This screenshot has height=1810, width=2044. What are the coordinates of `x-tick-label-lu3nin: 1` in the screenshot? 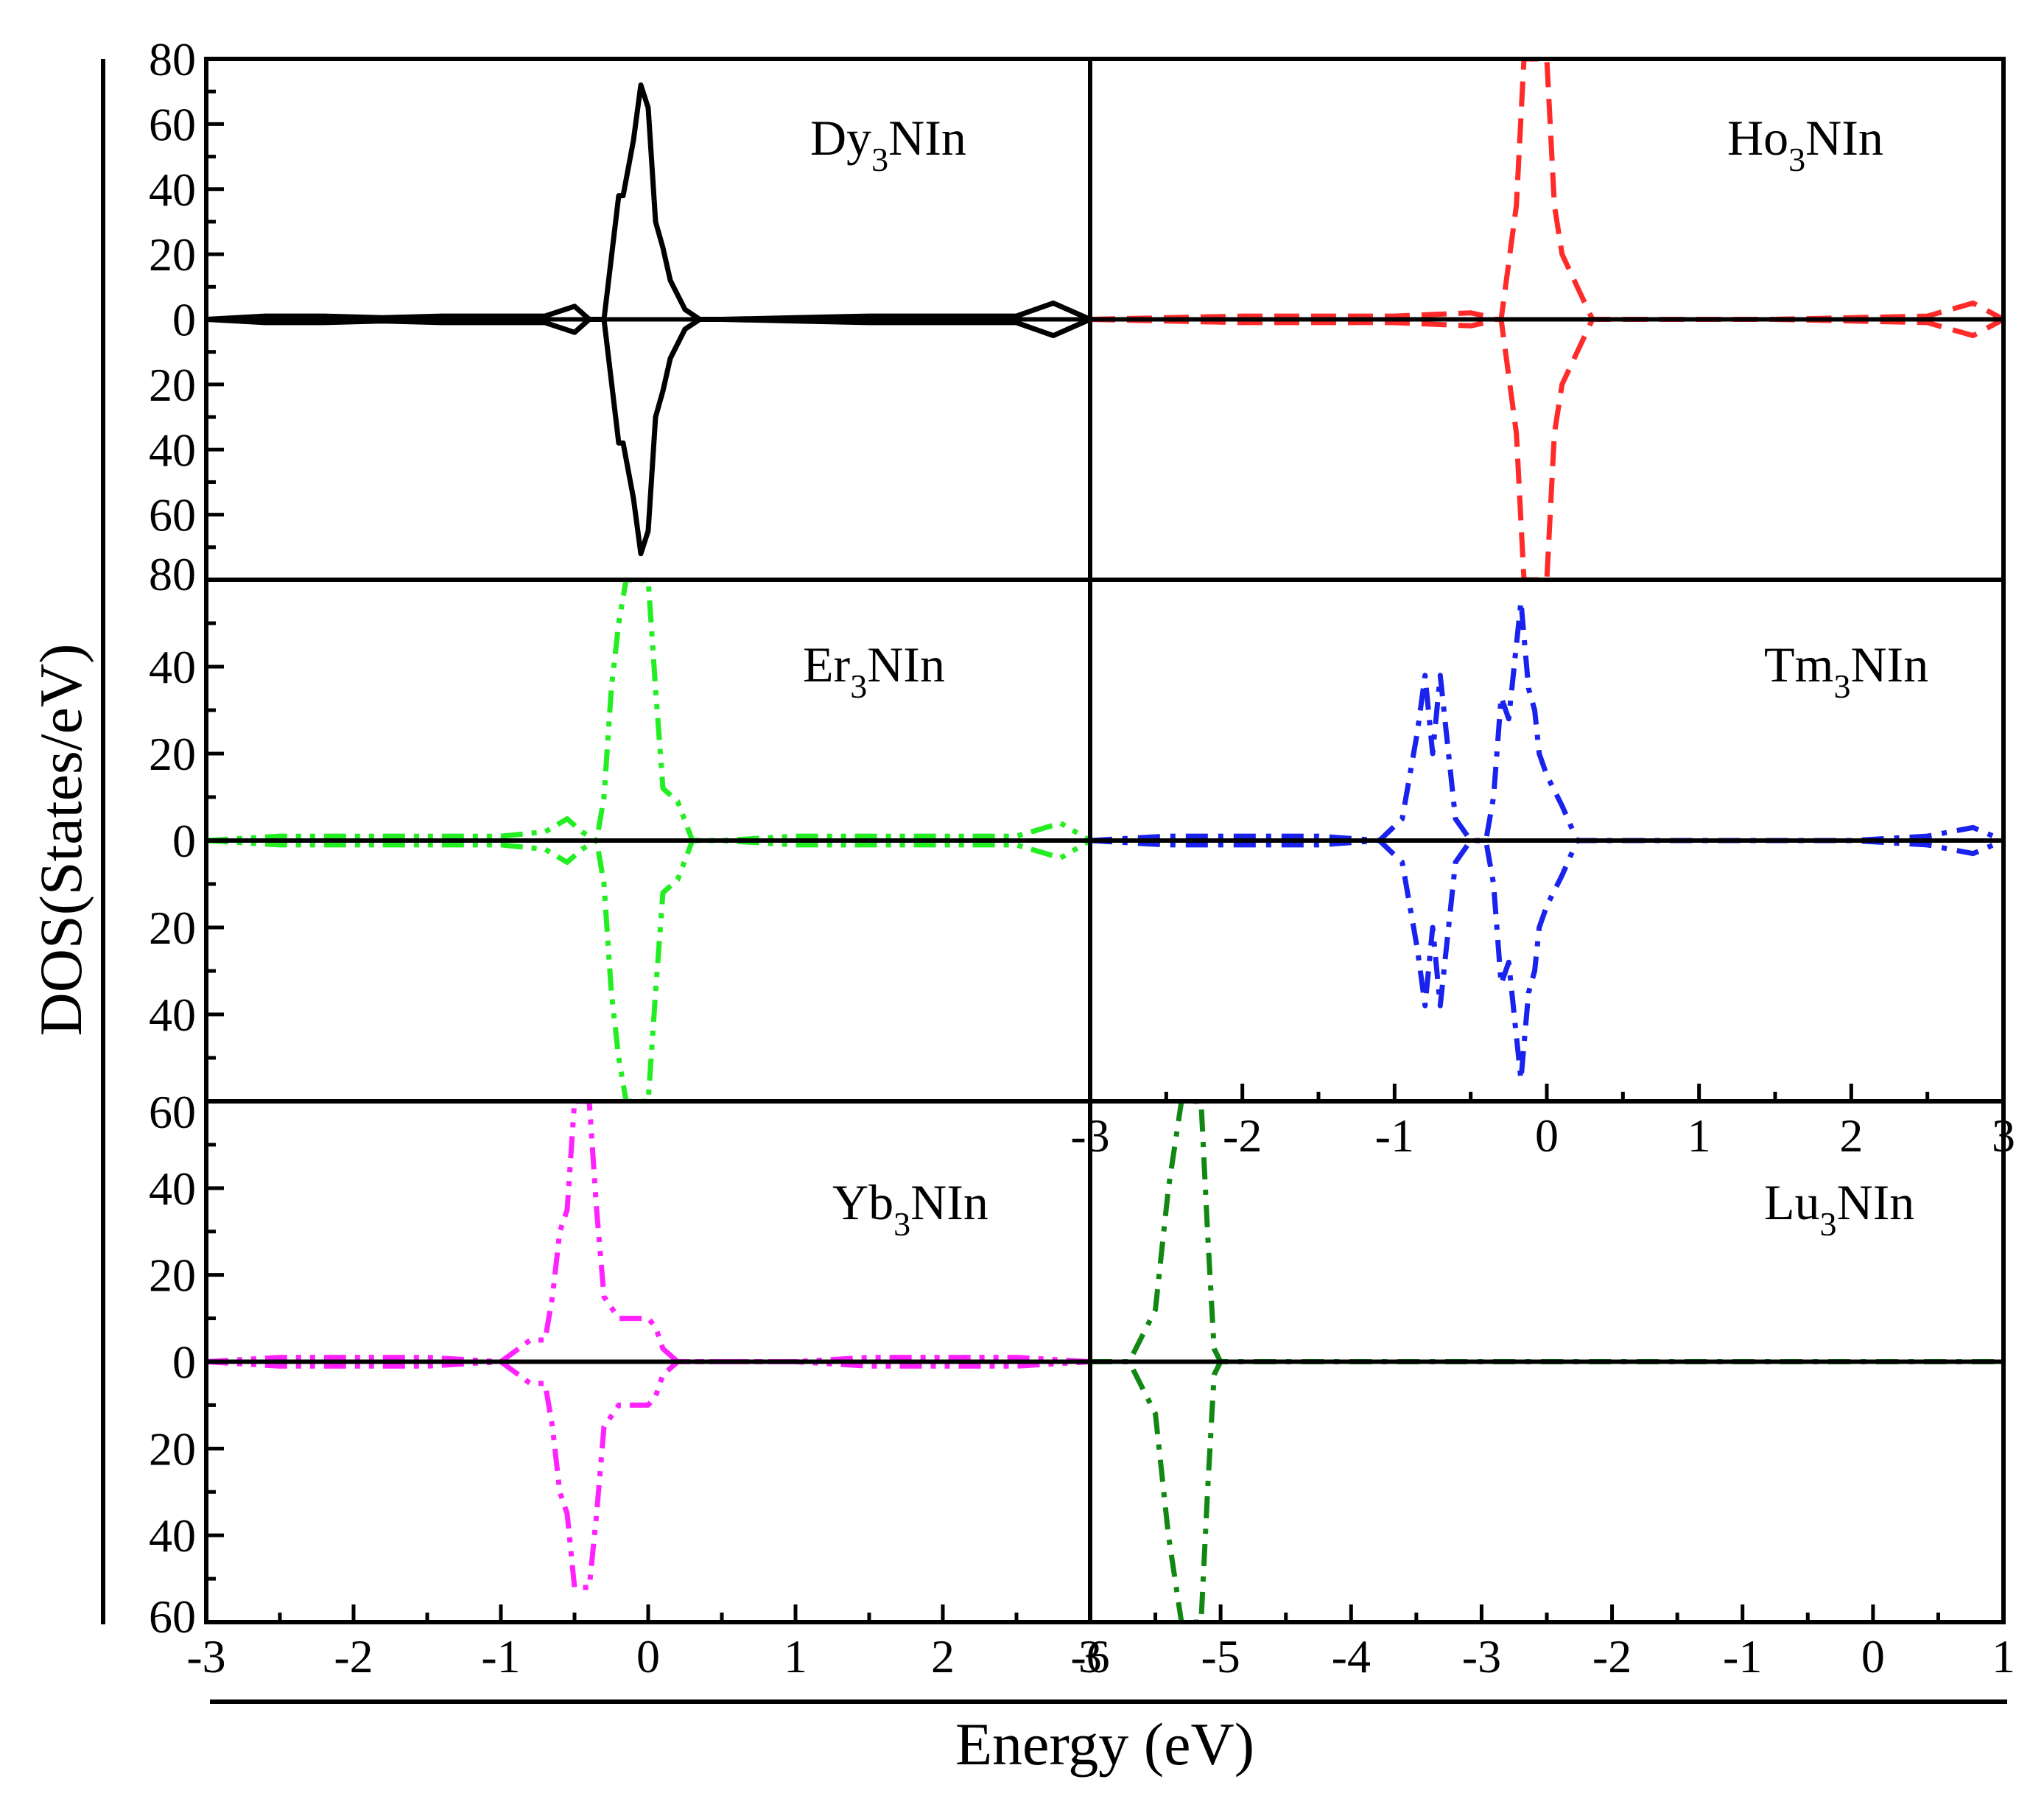 It's located at (2004, 1656).